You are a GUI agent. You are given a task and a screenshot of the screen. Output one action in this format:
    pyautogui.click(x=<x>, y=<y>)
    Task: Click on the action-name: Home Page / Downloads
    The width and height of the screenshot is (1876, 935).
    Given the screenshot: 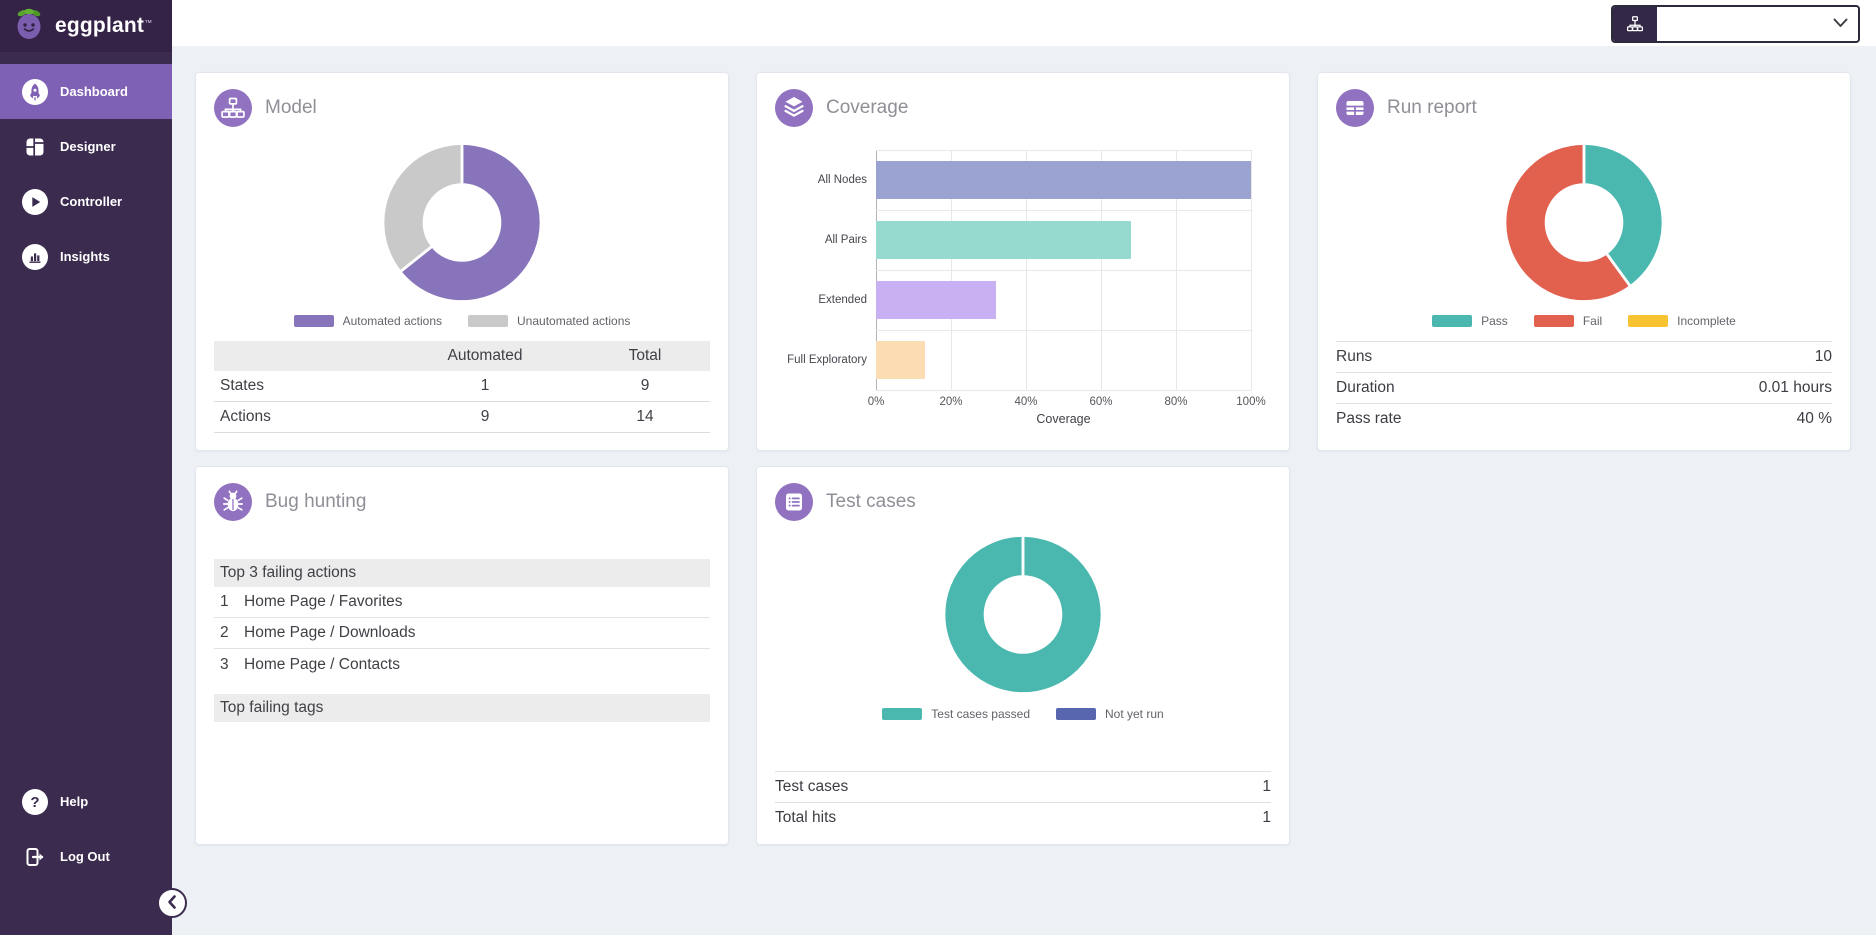 What is the action you would take?
    pyautogui.click(x=330, y=632)
    